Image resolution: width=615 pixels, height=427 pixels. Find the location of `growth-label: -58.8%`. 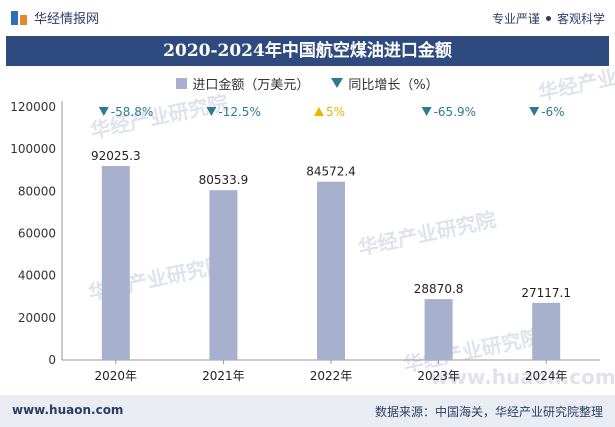

growth-label: -58.8% is located at coordinates (132, 112).